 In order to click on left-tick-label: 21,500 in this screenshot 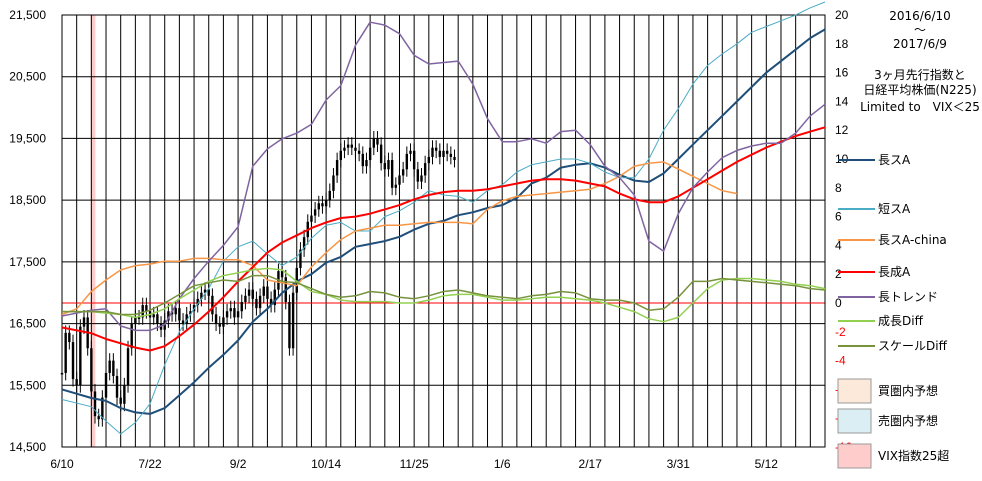, I will do `click(27, 15)`.